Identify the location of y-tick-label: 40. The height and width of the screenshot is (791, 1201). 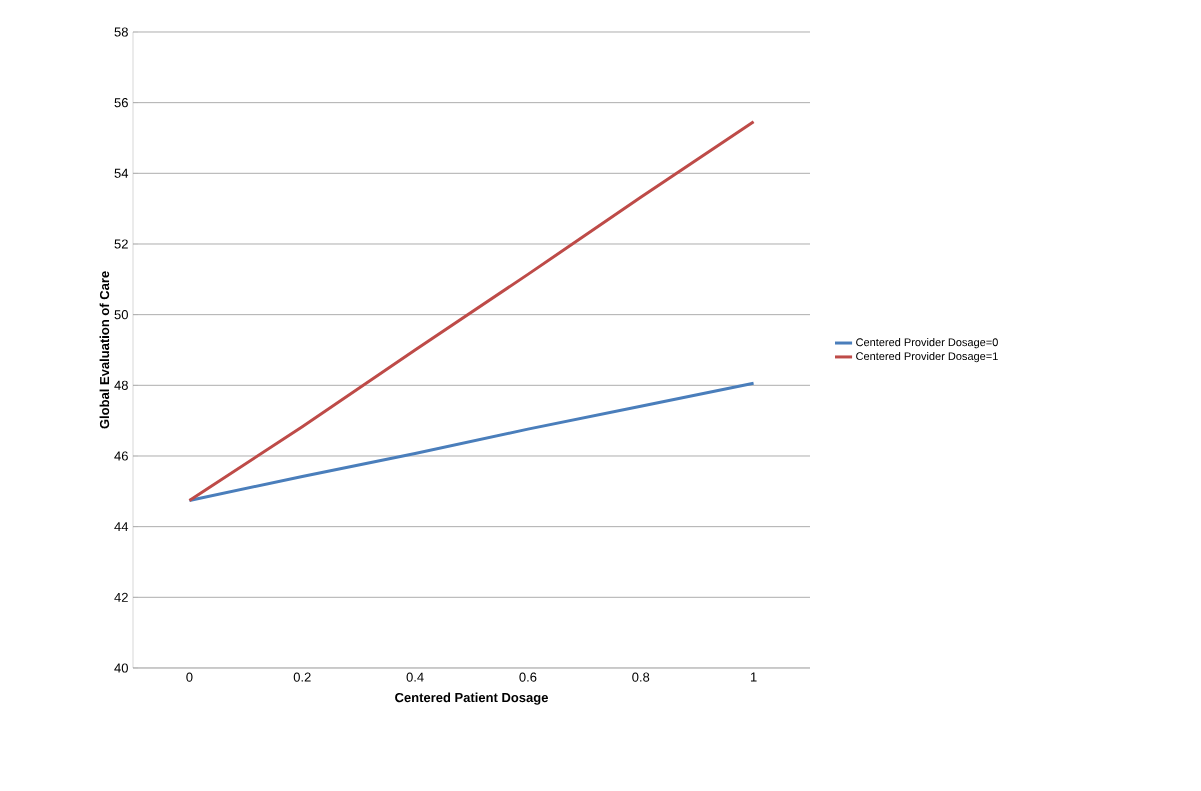
(121, 668).